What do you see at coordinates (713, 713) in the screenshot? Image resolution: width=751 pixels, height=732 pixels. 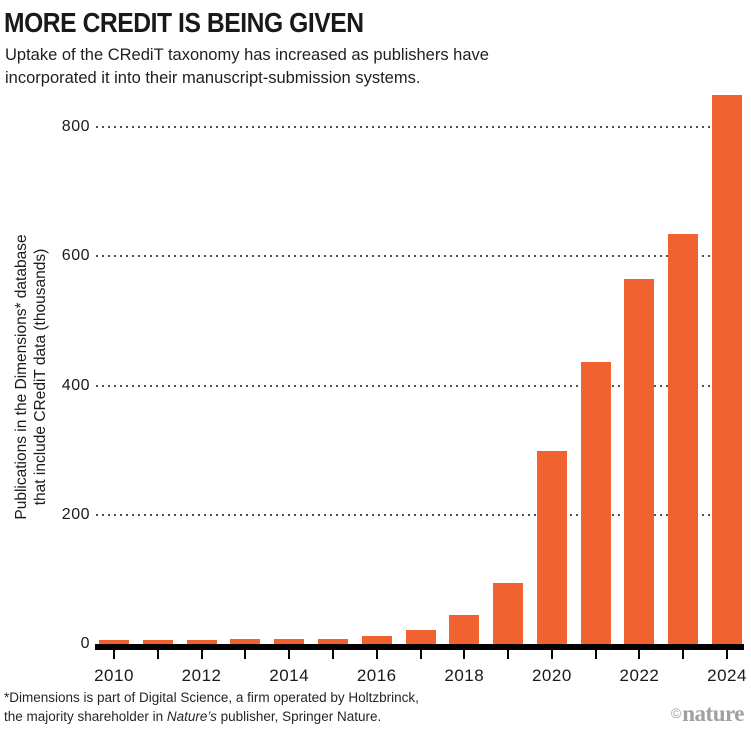 I see `nature-wordmark: nature` at bounding box center [713, 713].